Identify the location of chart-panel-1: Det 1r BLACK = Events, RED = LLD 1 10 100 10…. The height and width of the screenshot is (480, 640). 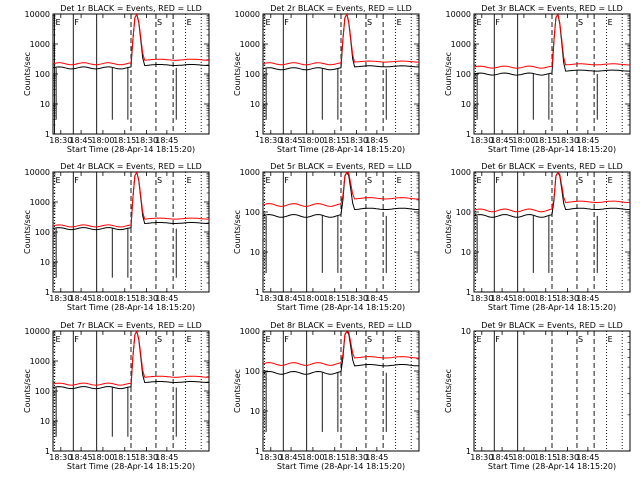
(116, 79).